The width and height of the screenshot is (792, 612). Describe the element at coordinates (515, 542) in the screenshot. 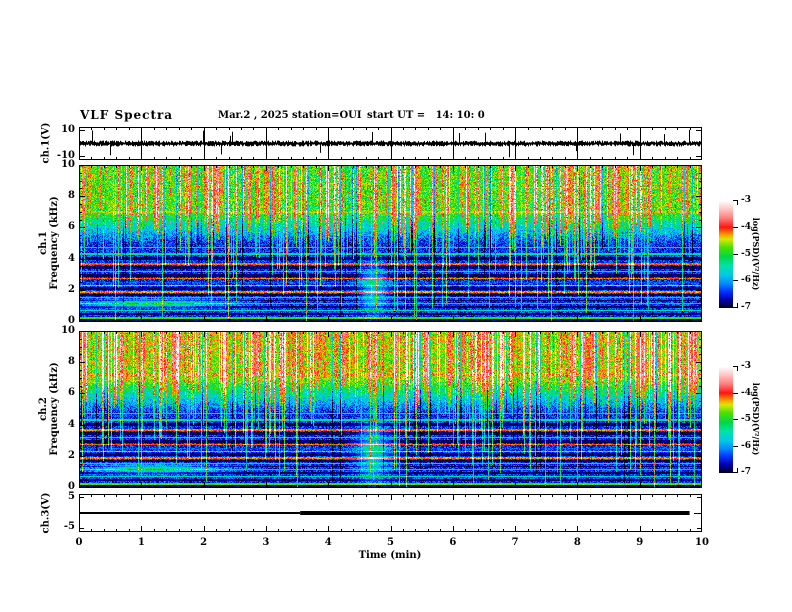

I see `tick-label: 7` at that location.